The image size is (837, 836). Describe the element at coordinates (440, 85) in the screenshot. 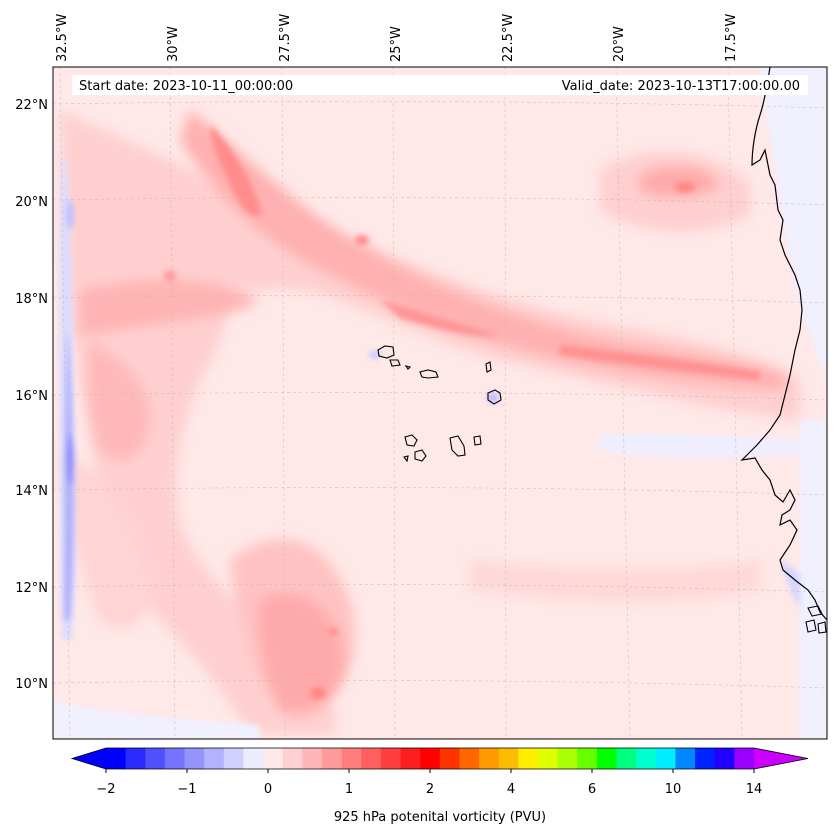

I see `info-box` at that location.